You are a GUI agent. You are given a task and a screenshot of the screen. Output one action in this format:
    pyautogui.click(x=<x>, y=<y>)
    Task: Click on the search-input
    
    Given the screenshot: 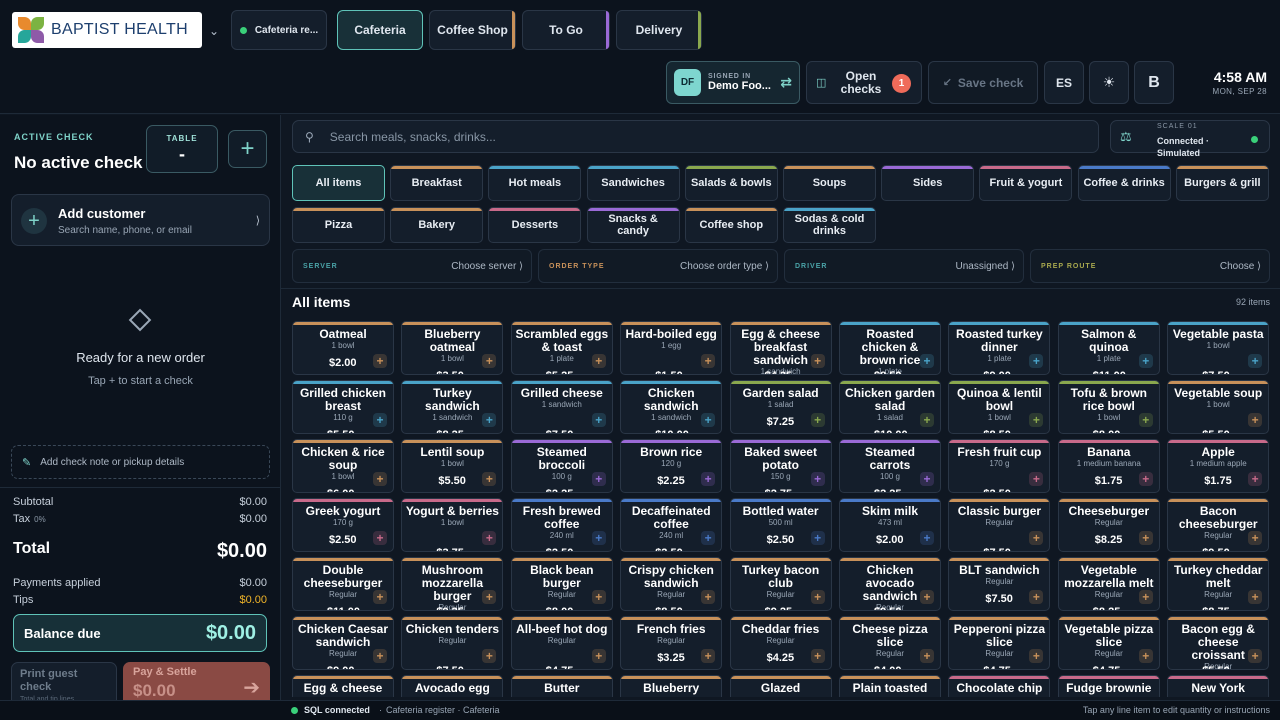 What is the action you would take?
    pyautogui.click(x=679, y=136)
    